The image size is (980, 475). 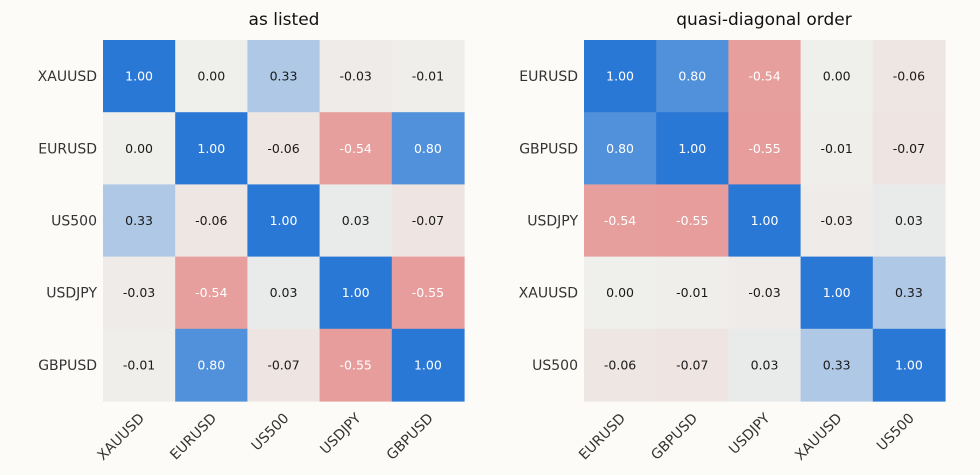 What do you see at coordinates (284, 20) in the screenshot?
I see `chart-title: as listed` at bounding box center [284, 20].